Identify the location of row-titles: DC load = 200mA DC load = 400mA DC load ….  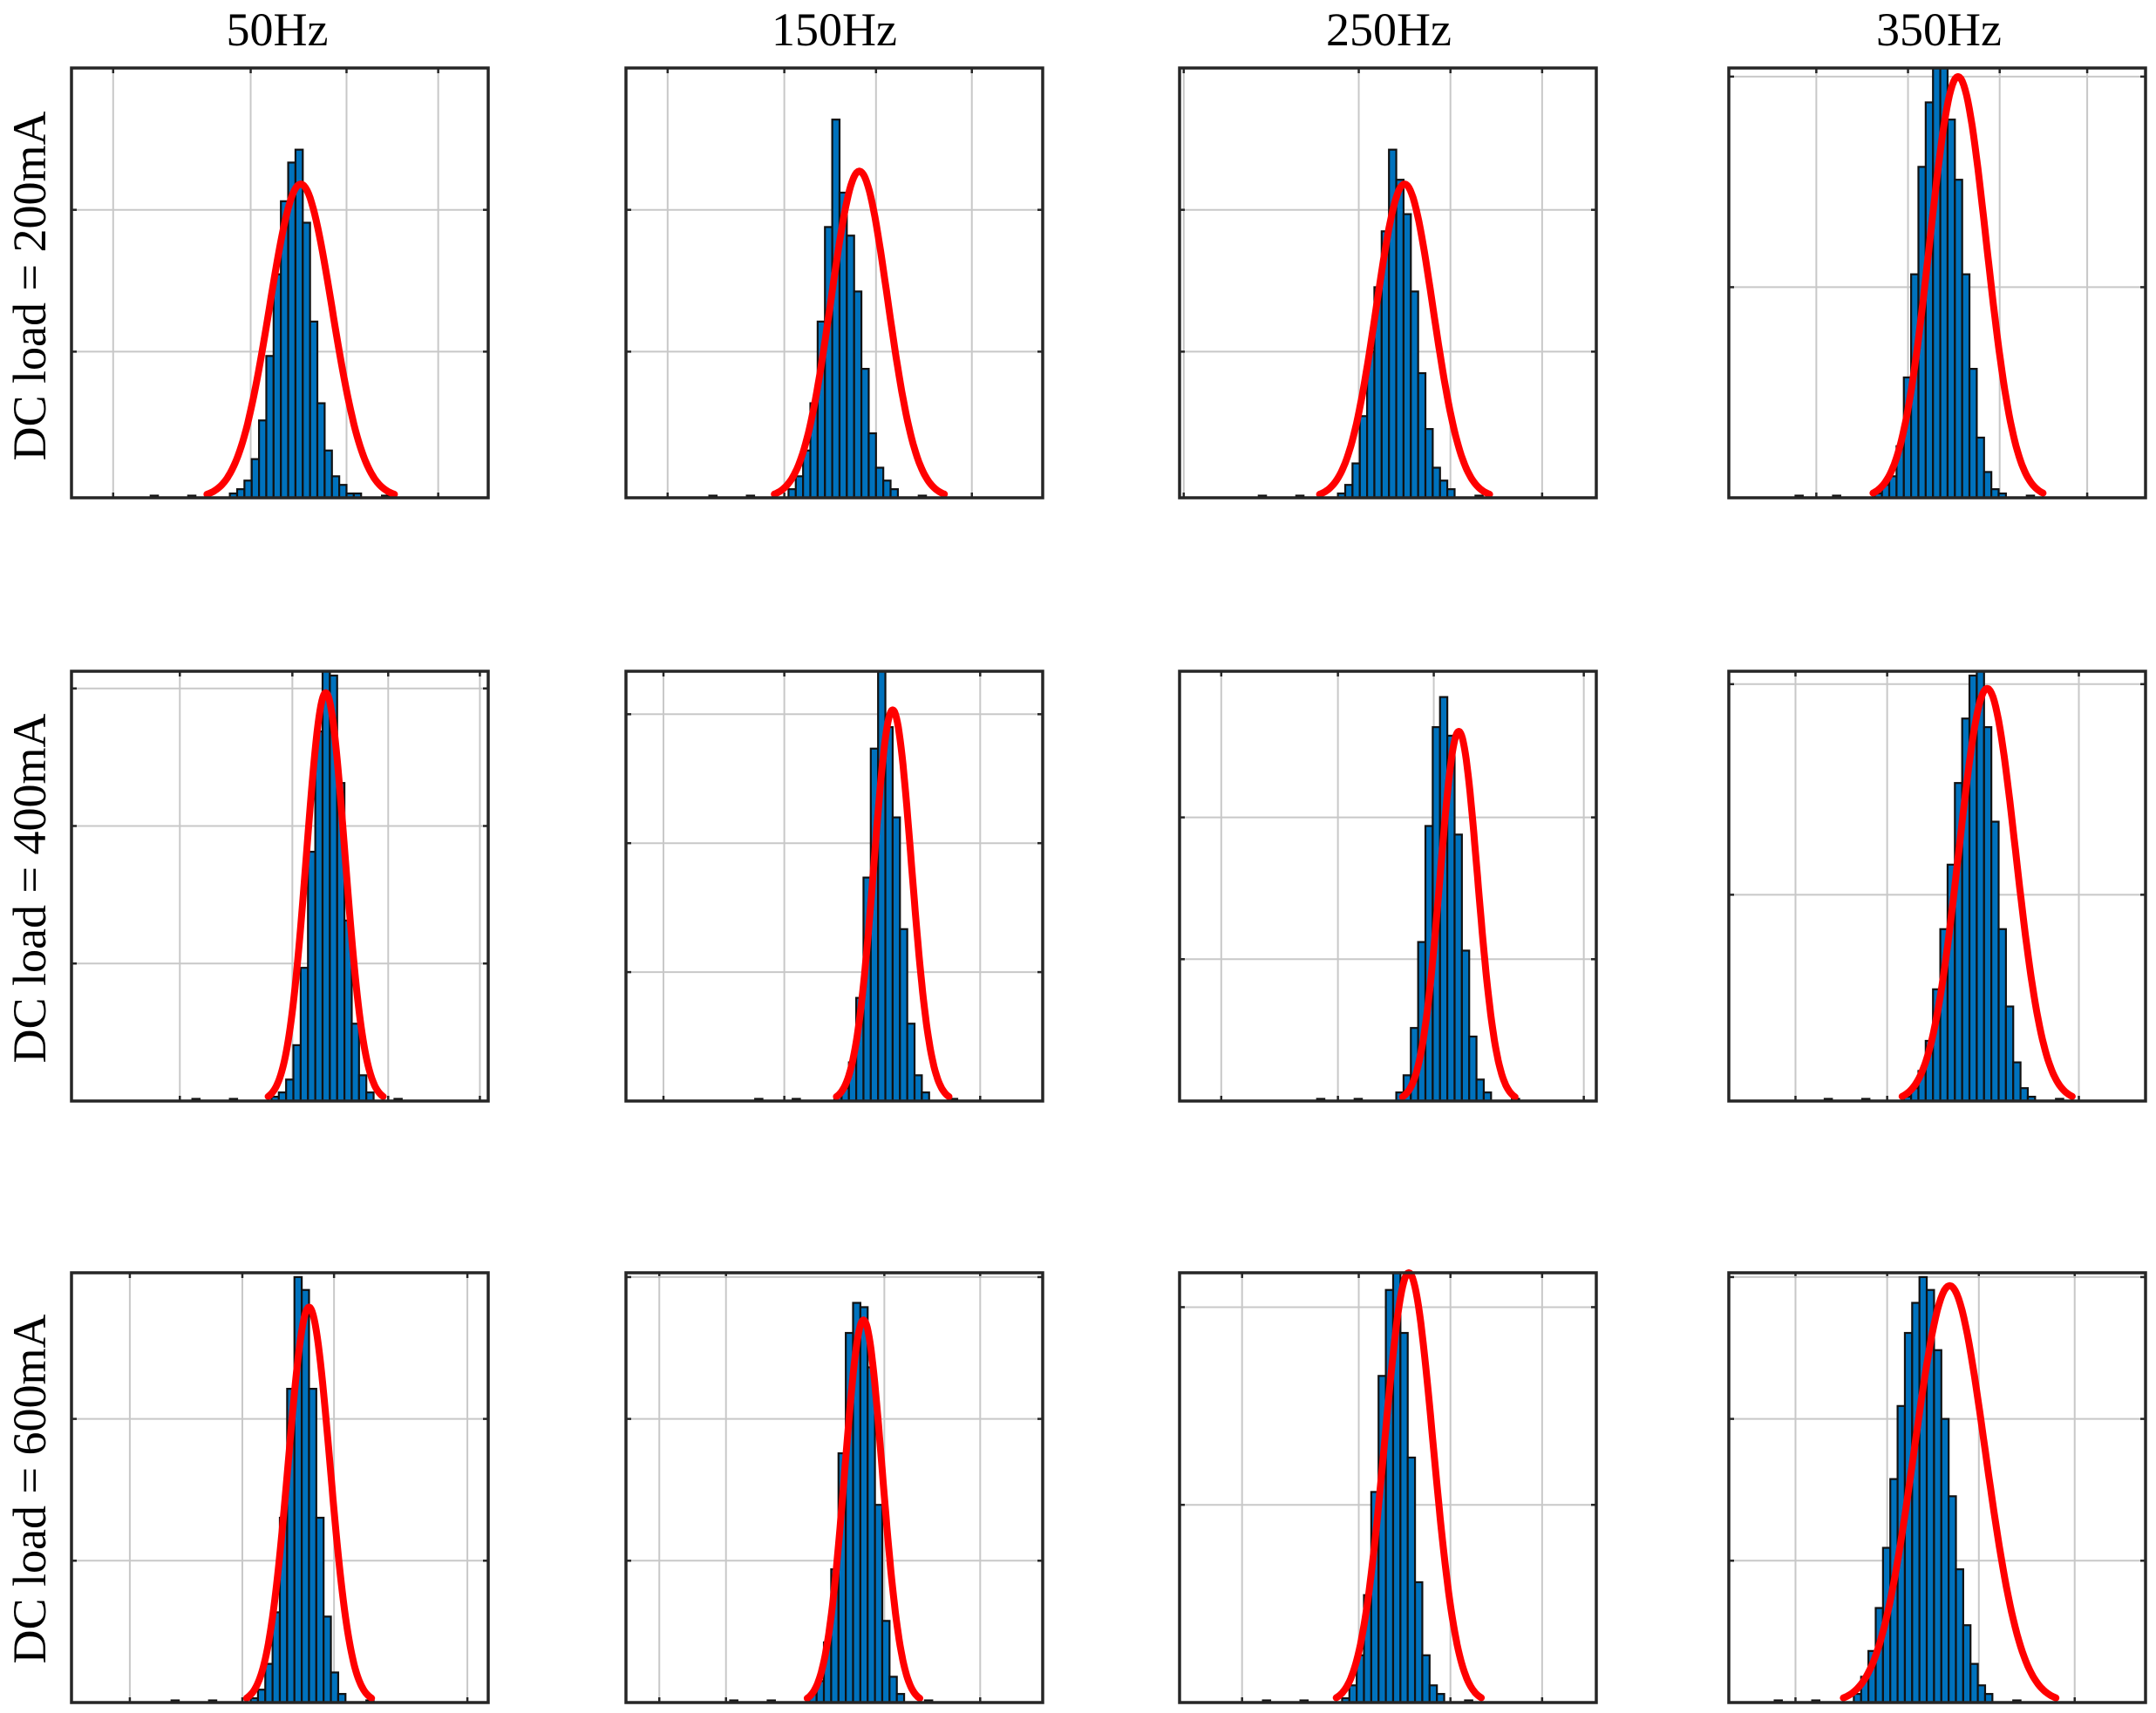
(29, 888).